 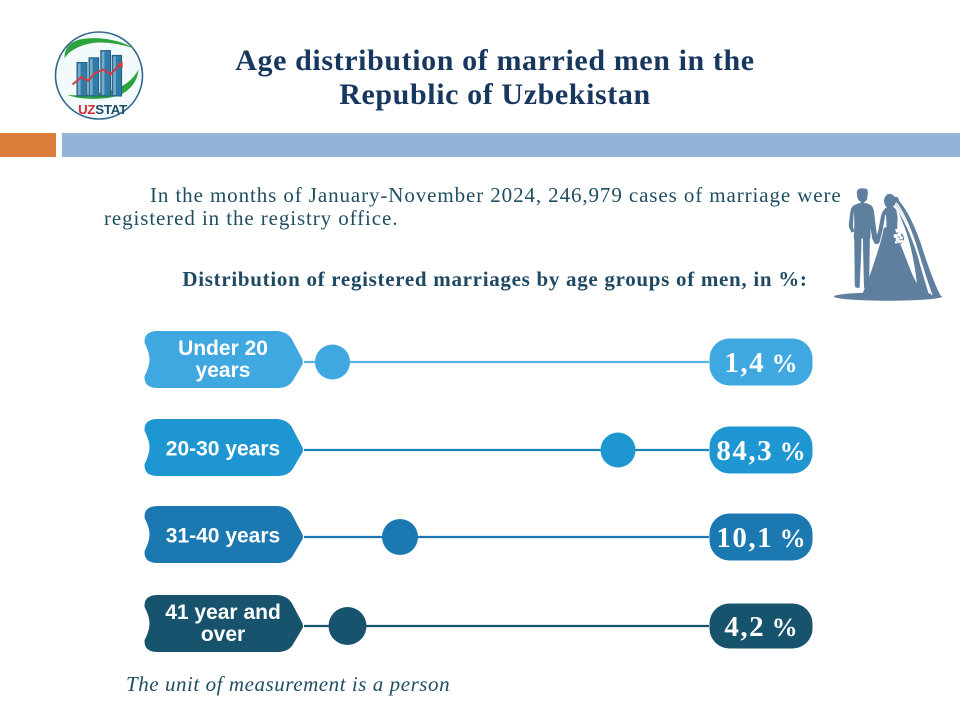 What do you see at coordinates (760, 363) in the screenshot?
I see `svg-text: 1,4 %` at bounding box center [760, 363].